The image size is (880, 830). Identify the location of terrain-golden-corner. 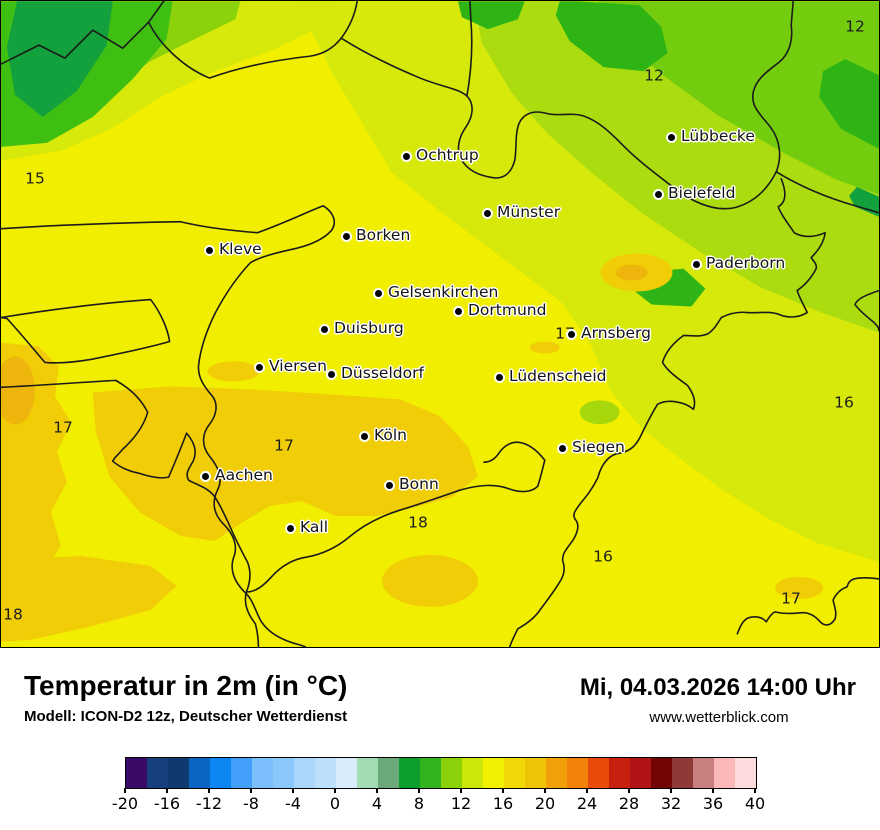
(89, 598).